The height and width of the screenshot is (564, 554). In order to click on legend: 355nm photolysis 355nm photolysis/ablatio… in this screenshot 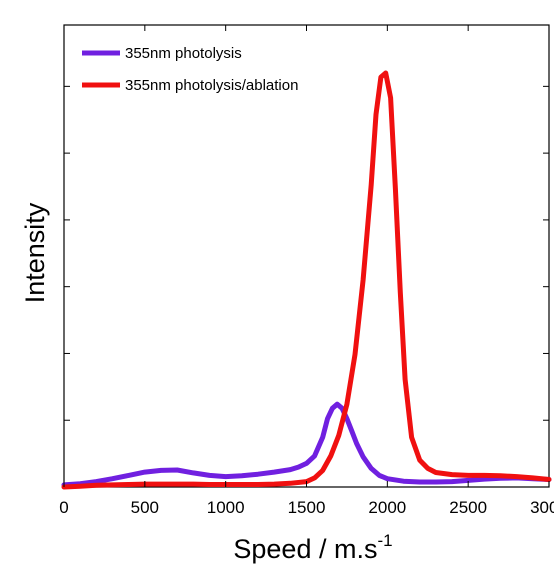, I will do `click(190, 69)`.